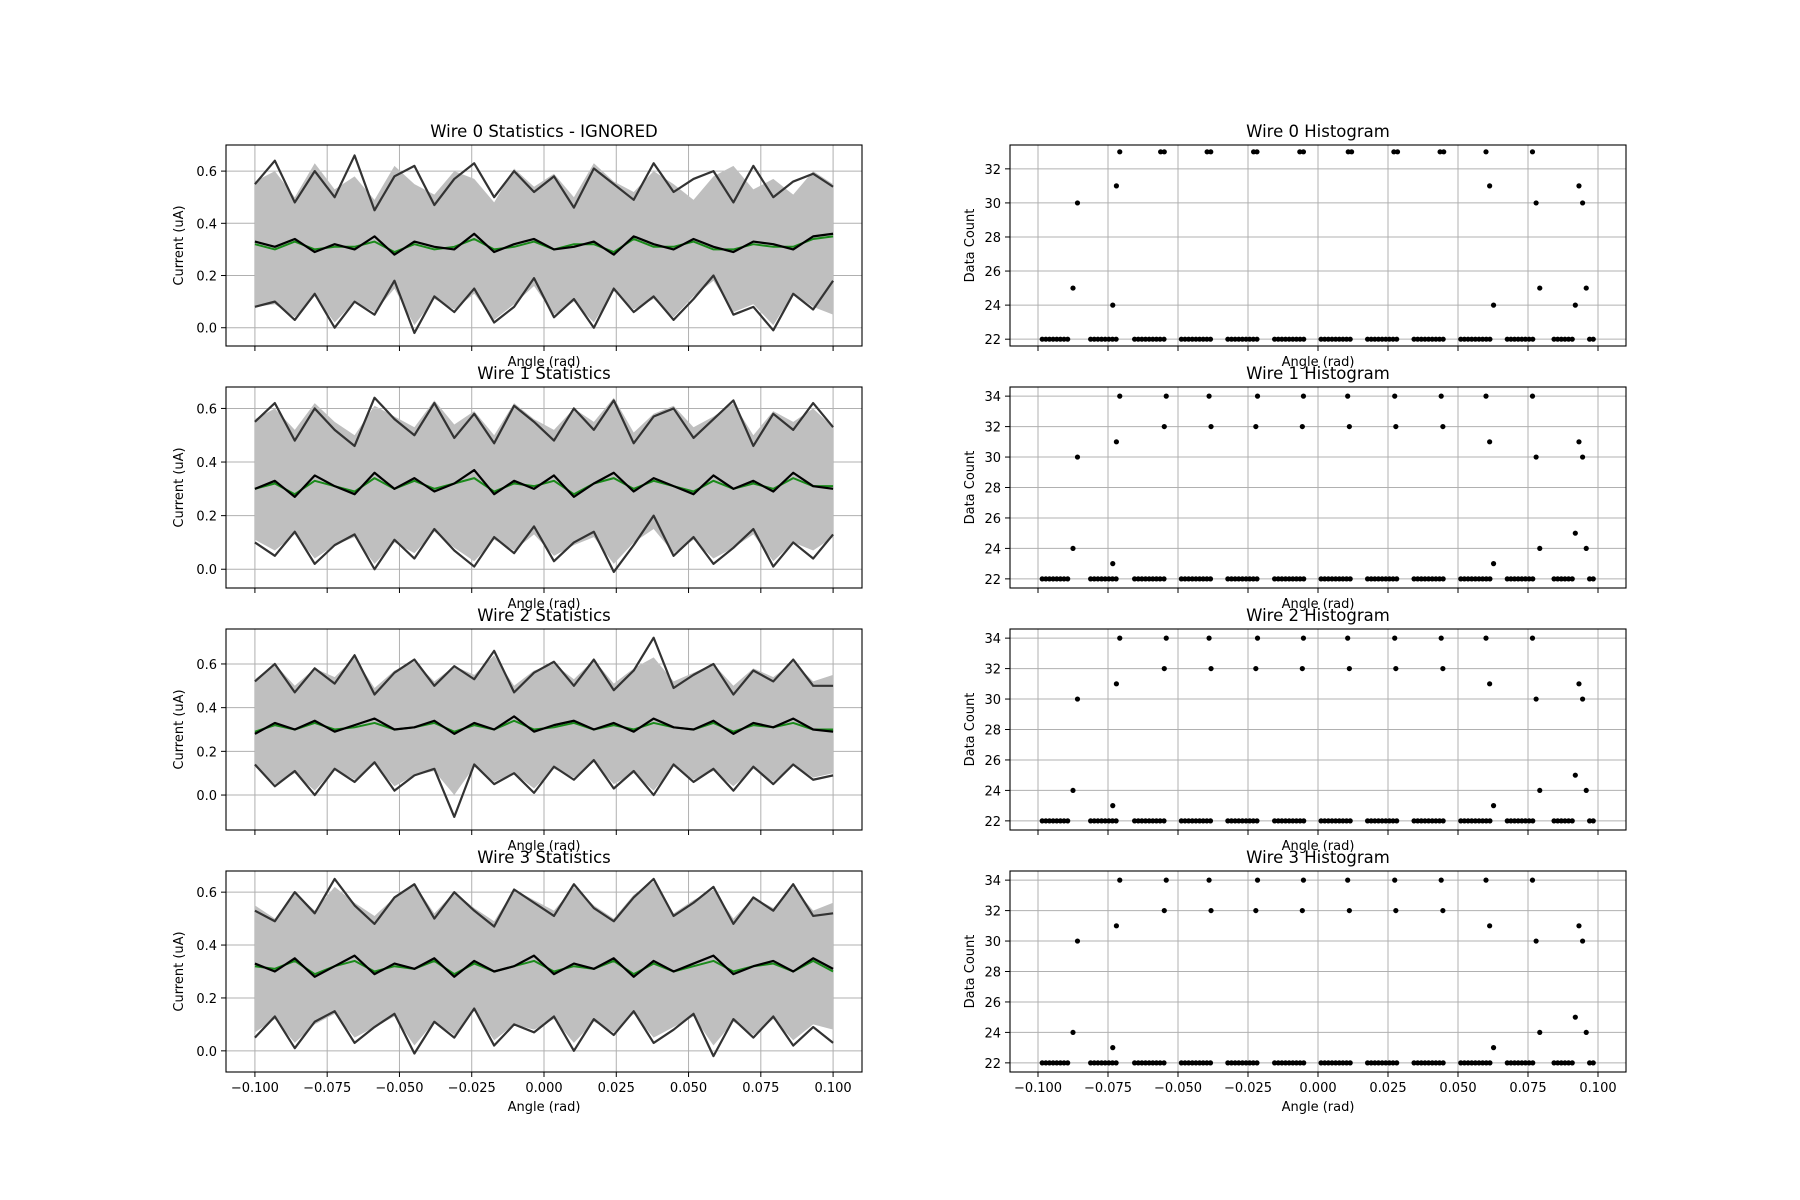  What do you see at coordinates (544, 615) in the screenshot?
I see `subplot-title: Wire 2 Statistics` at bounding box center [544, 615].